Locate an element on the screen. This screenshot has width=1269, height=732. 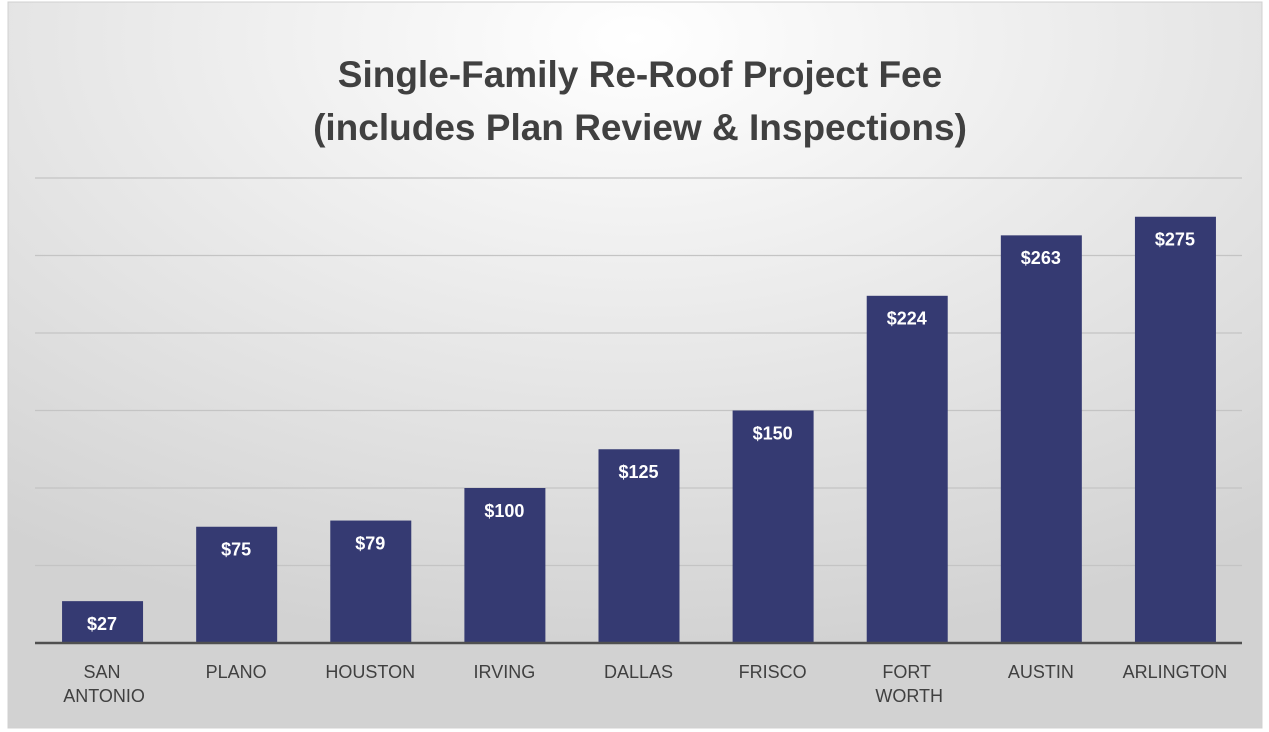
value-label: $27 is located at coordinates (102, 624).